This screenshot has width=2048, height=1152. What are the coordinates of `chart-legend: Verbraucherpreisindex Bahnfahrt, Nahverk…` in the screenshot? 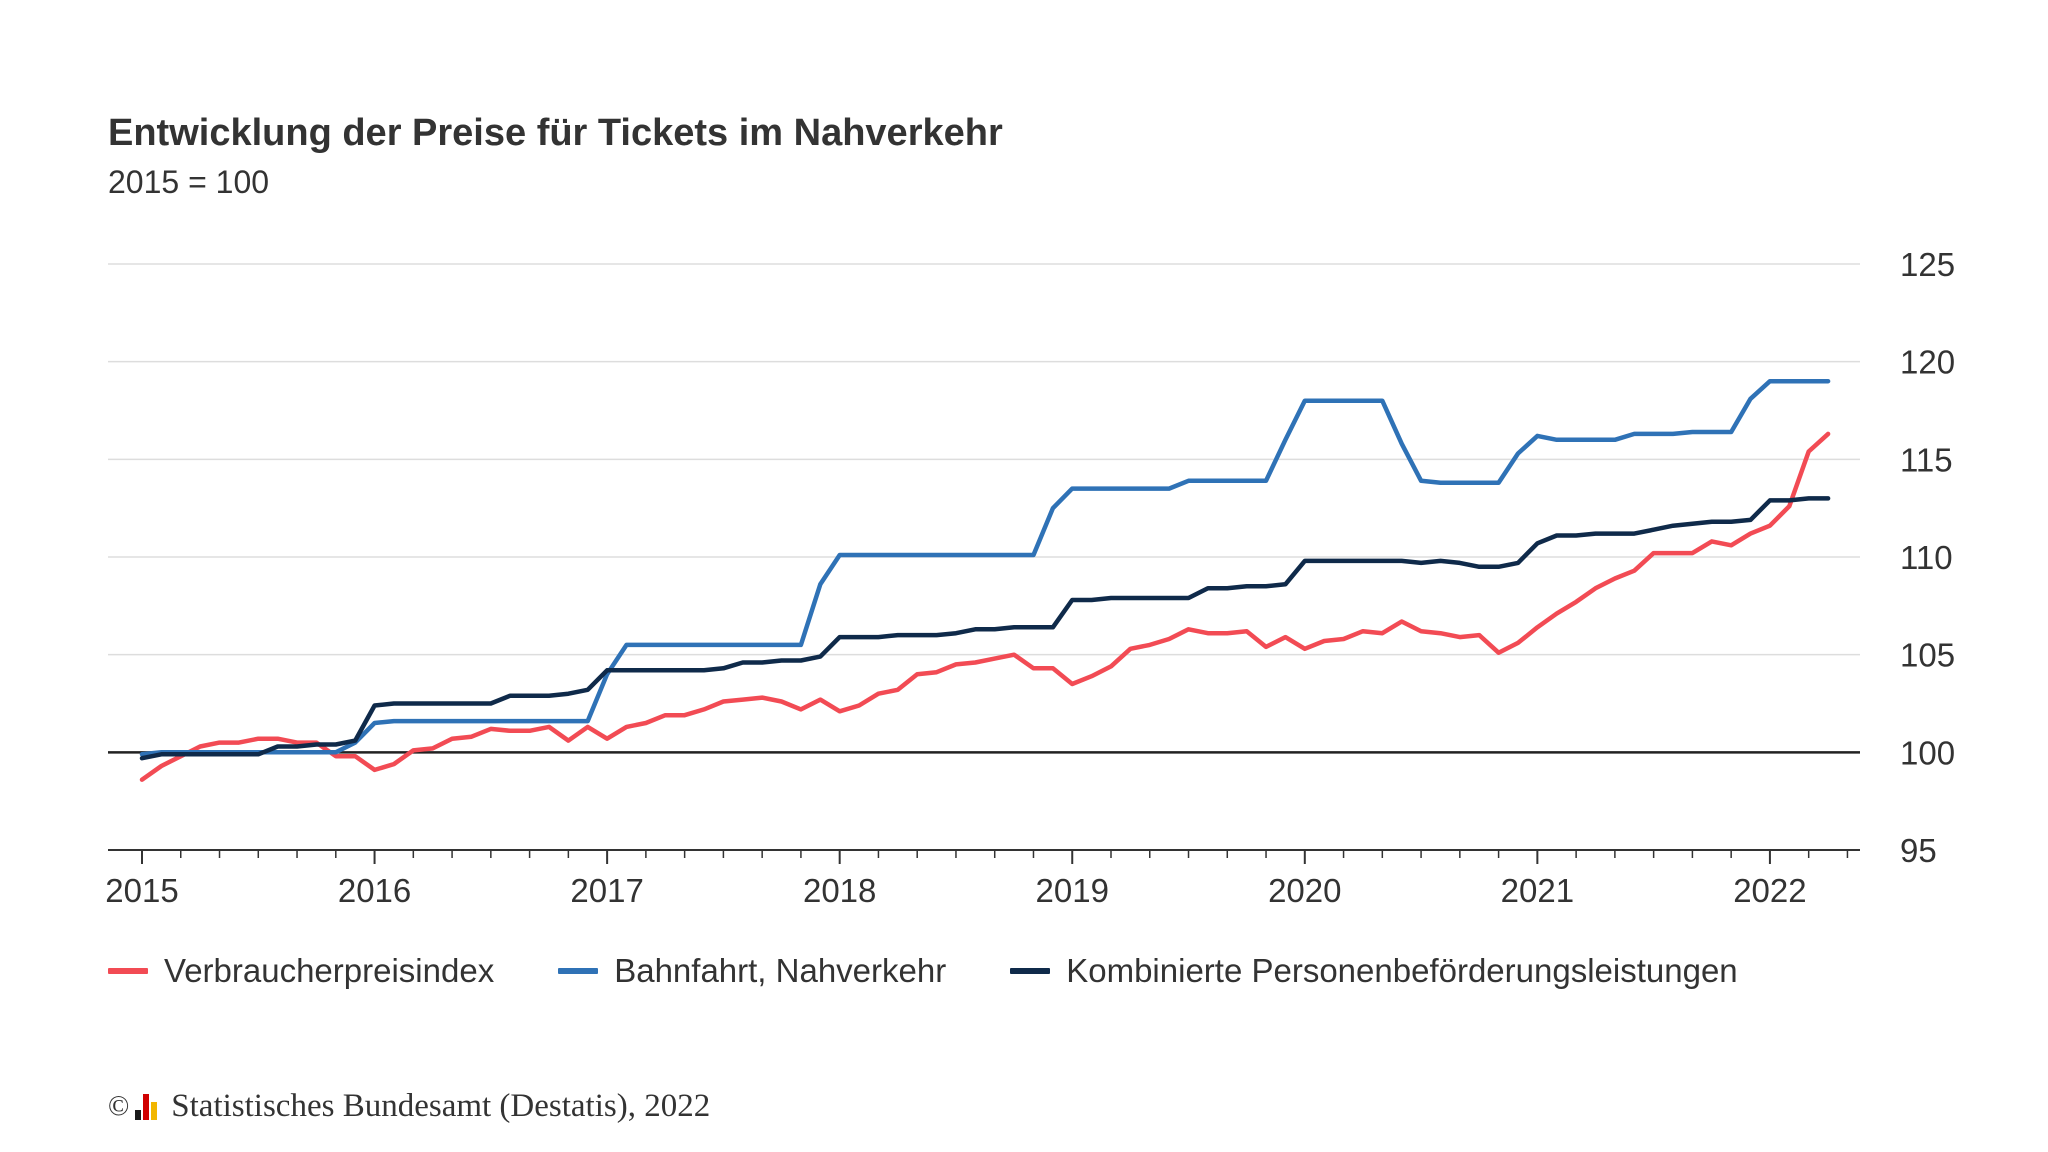 It's located at (955, 971).